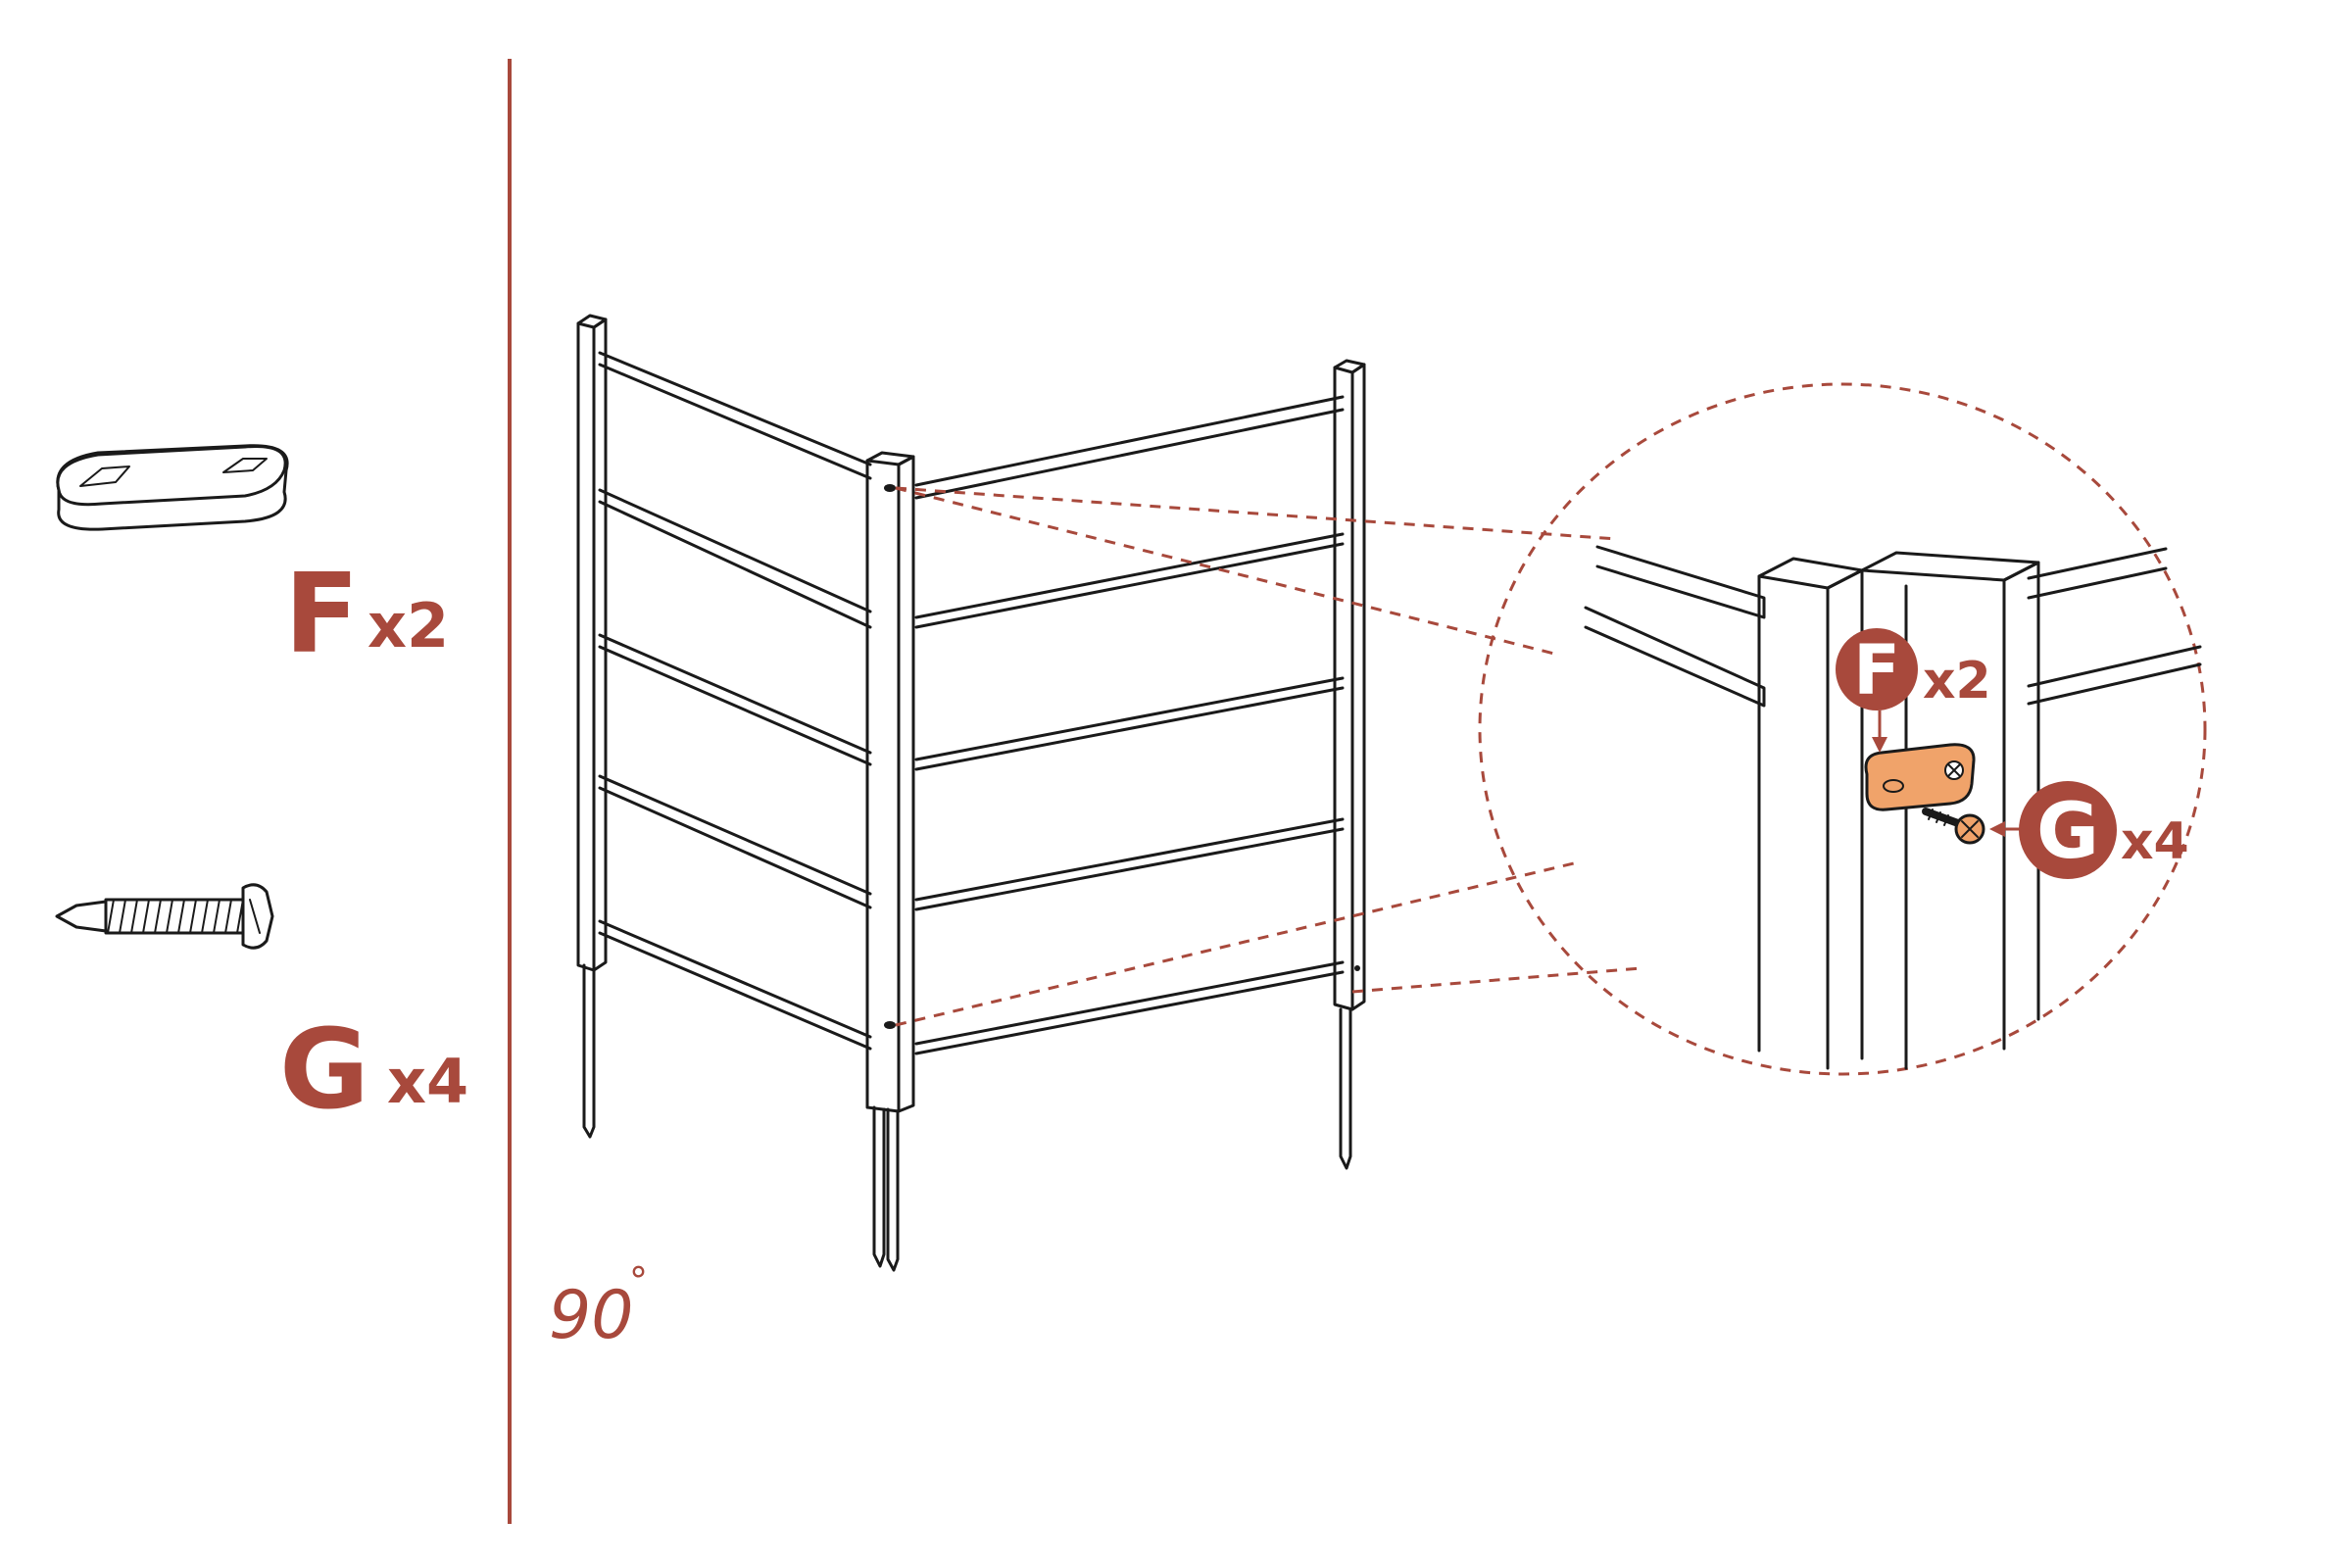  What do you see at coordinates (324, 1070) in the screenshot?
I see `part-g-letter: G` at bounding box center [324, 1070].